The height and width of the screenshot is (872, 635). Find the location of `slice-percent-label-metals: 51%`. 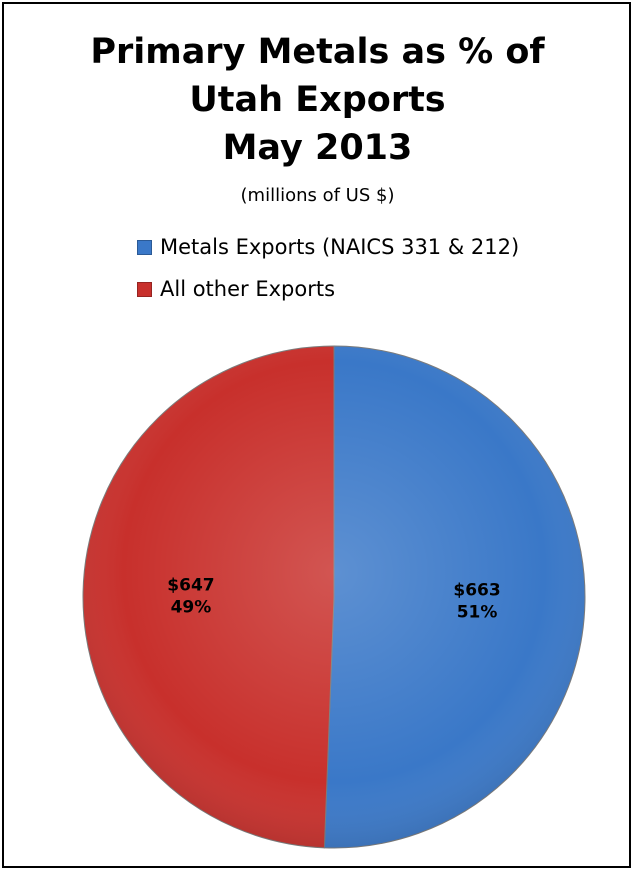

slice-percent-label-metals: 51% is located at coordinates (477, 613).